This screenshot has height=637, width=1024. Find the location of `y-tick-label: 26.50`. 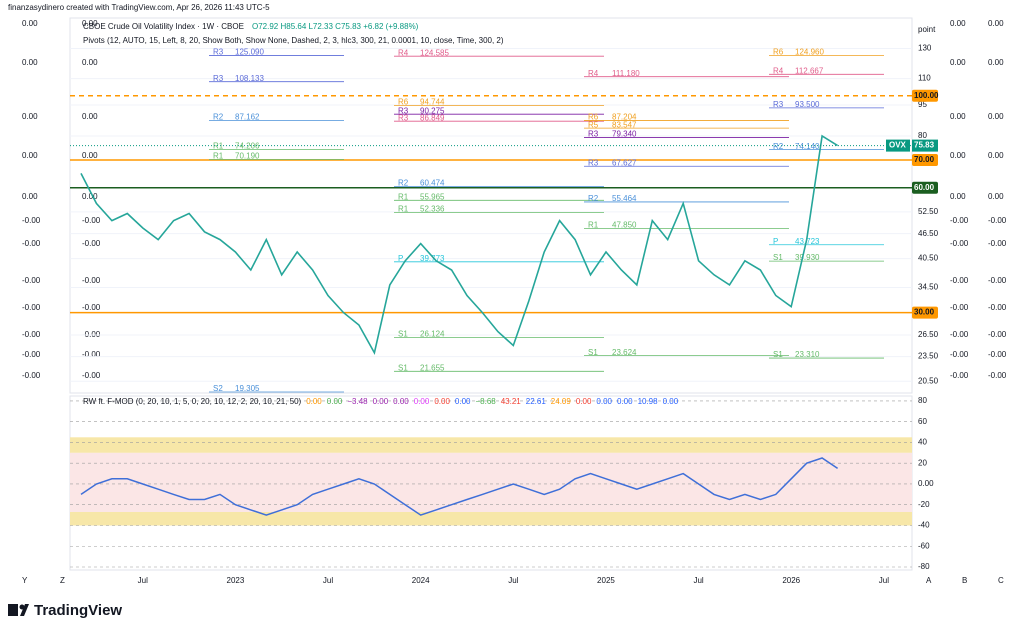

y-tick-label: 26.50 is located at coordinates (928, 334).